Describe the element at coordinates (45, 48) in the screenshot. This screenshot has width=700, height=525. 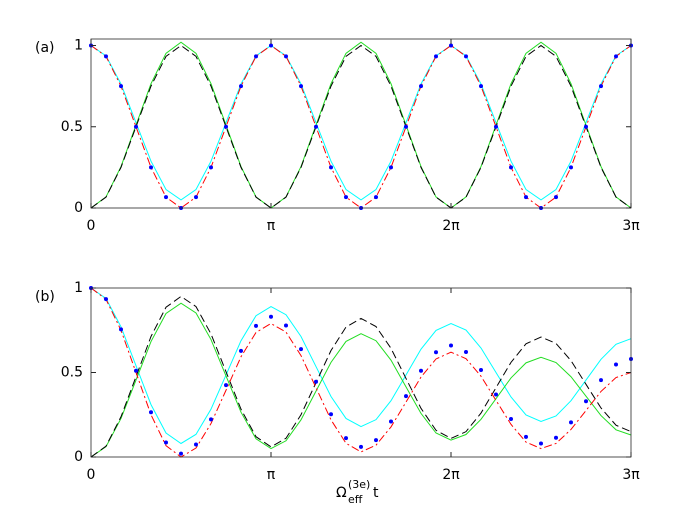
I see `panel-label: (a)` at that location.